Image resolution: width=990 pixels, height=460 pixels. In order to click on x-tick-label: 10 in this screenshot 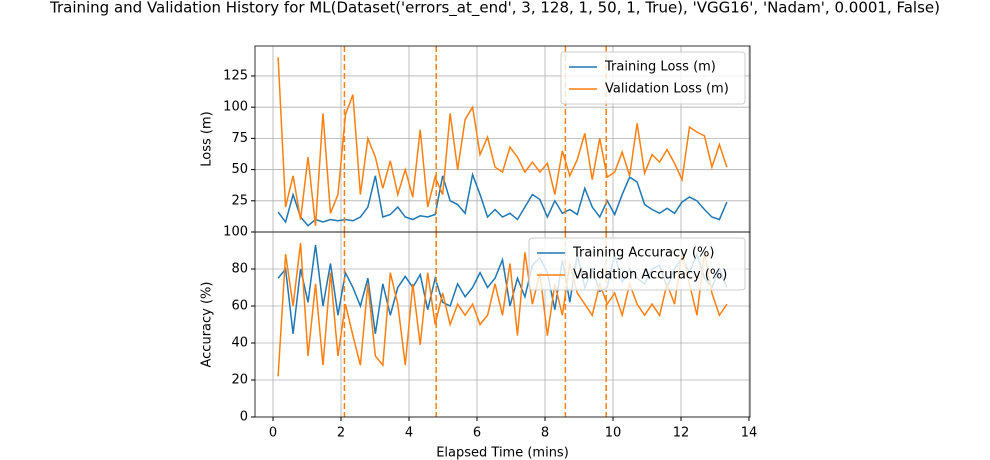, I will do `click(613, 433)`.